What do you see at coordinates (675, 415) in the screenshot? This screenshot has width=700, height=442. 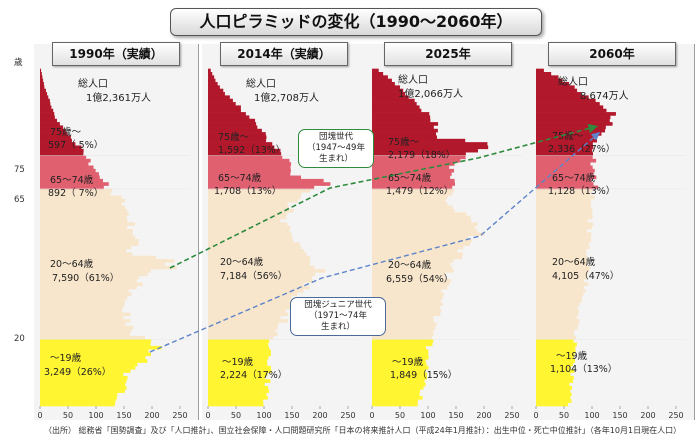 I see `x-tick-label-250: 250` at bounding box center [675, 415].